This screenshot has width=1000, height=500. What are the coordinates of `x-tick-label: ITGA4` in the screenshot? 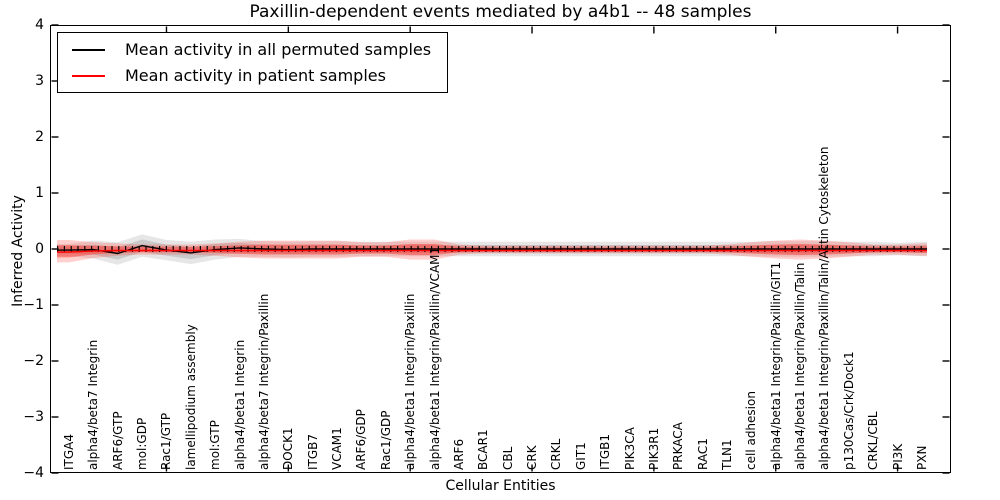 It's located at (69, 451).